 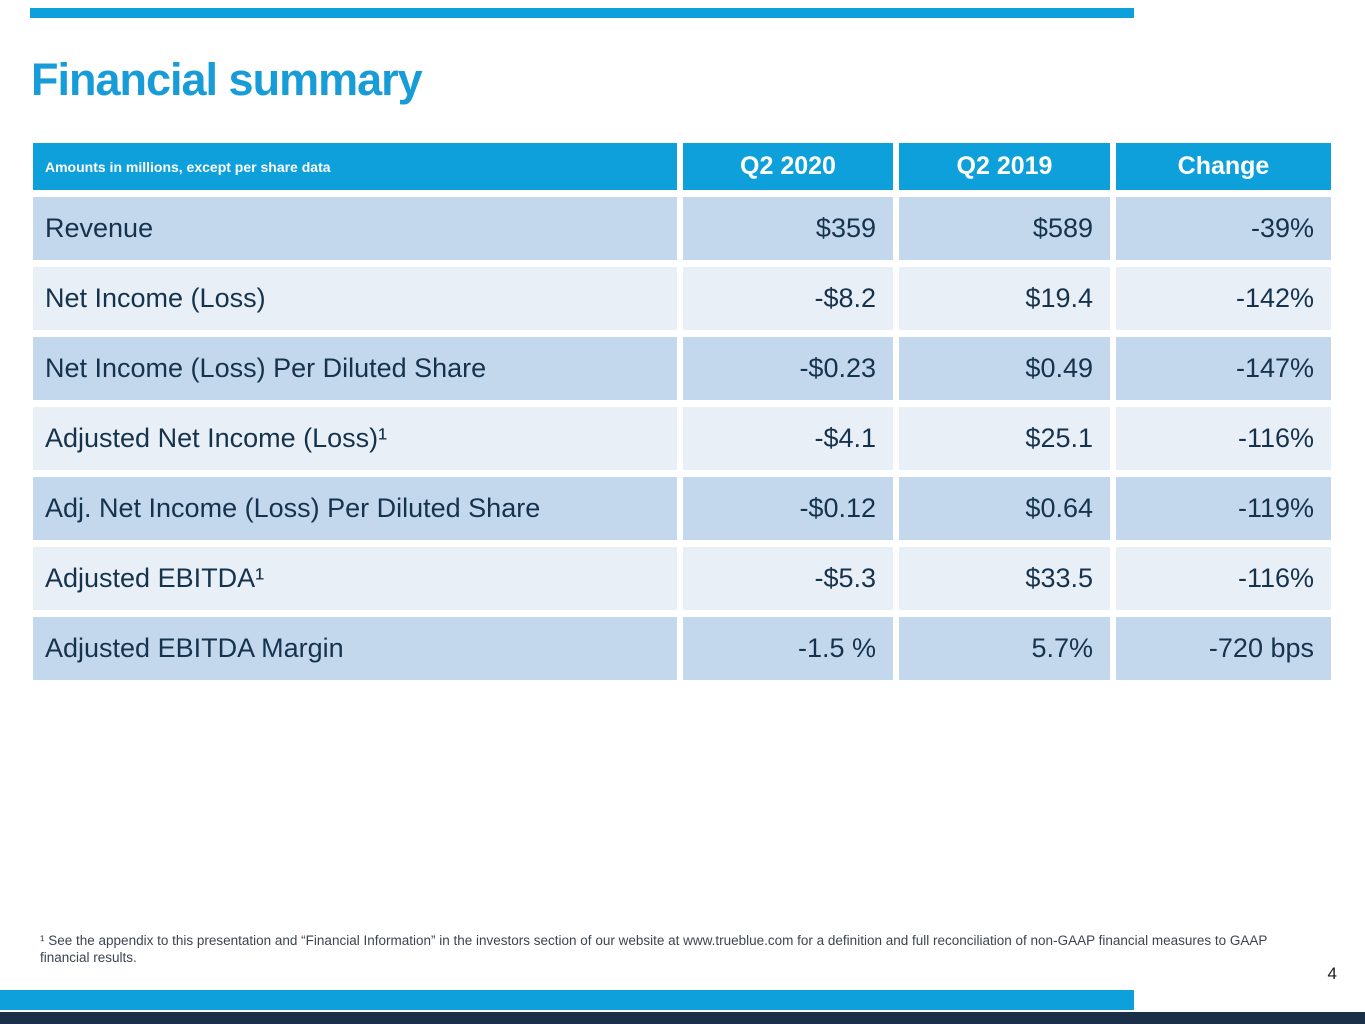 What do you see at coordinates (1223, 166) in the screenshot?
I see `column-header-change: Change` at bounding box center [1223, 166].